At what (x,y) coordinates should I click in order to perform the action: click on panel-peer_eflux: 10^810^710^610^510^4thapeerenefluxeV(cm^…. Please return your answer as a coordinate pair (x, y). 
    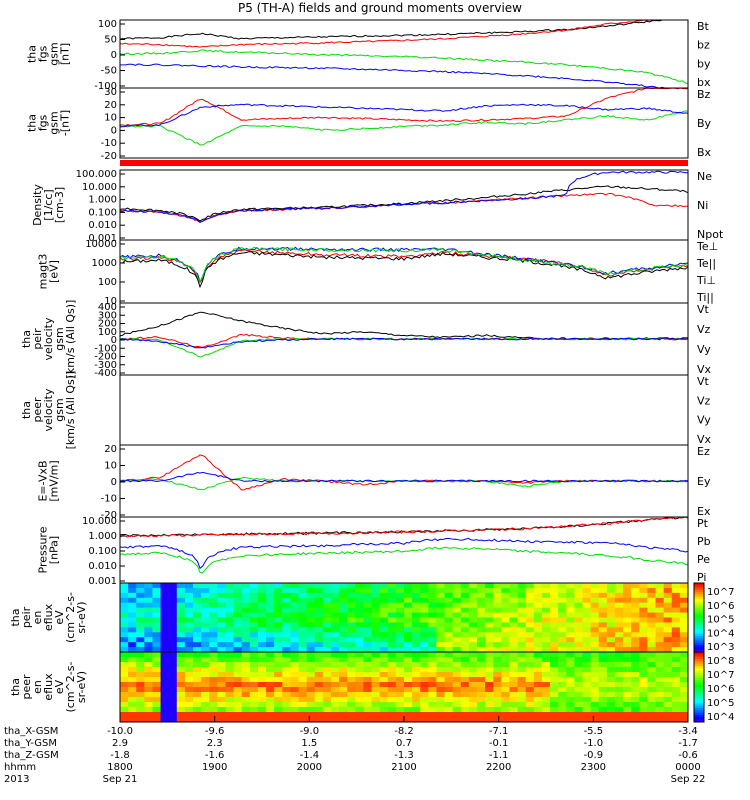
    Looking at the image, I should click on (371, 687).